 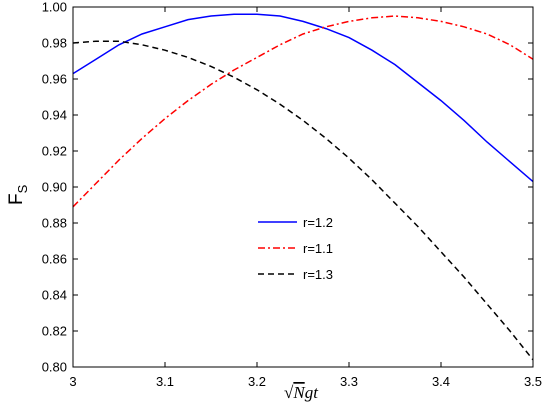 I want to click on x-tick-label: 3.3, so click(x=349, y=381).